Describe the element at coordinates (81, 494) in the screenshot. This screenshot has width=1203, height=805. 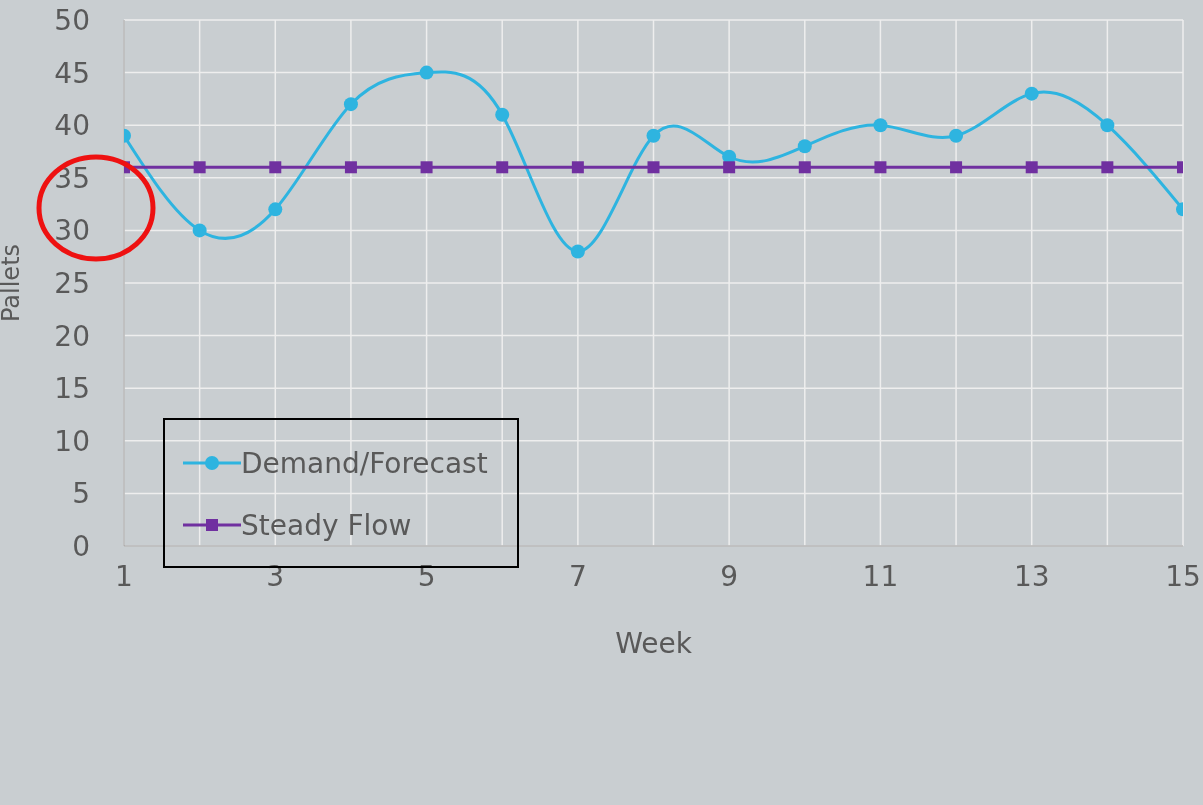
I see `y-tick-label: 5` at that location.